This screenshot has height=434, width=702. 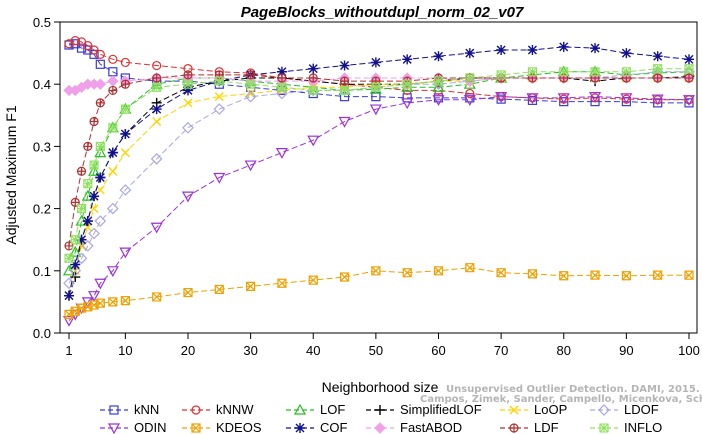 I want to click on legend-label: KDEOS, so click(x=239, y=427).